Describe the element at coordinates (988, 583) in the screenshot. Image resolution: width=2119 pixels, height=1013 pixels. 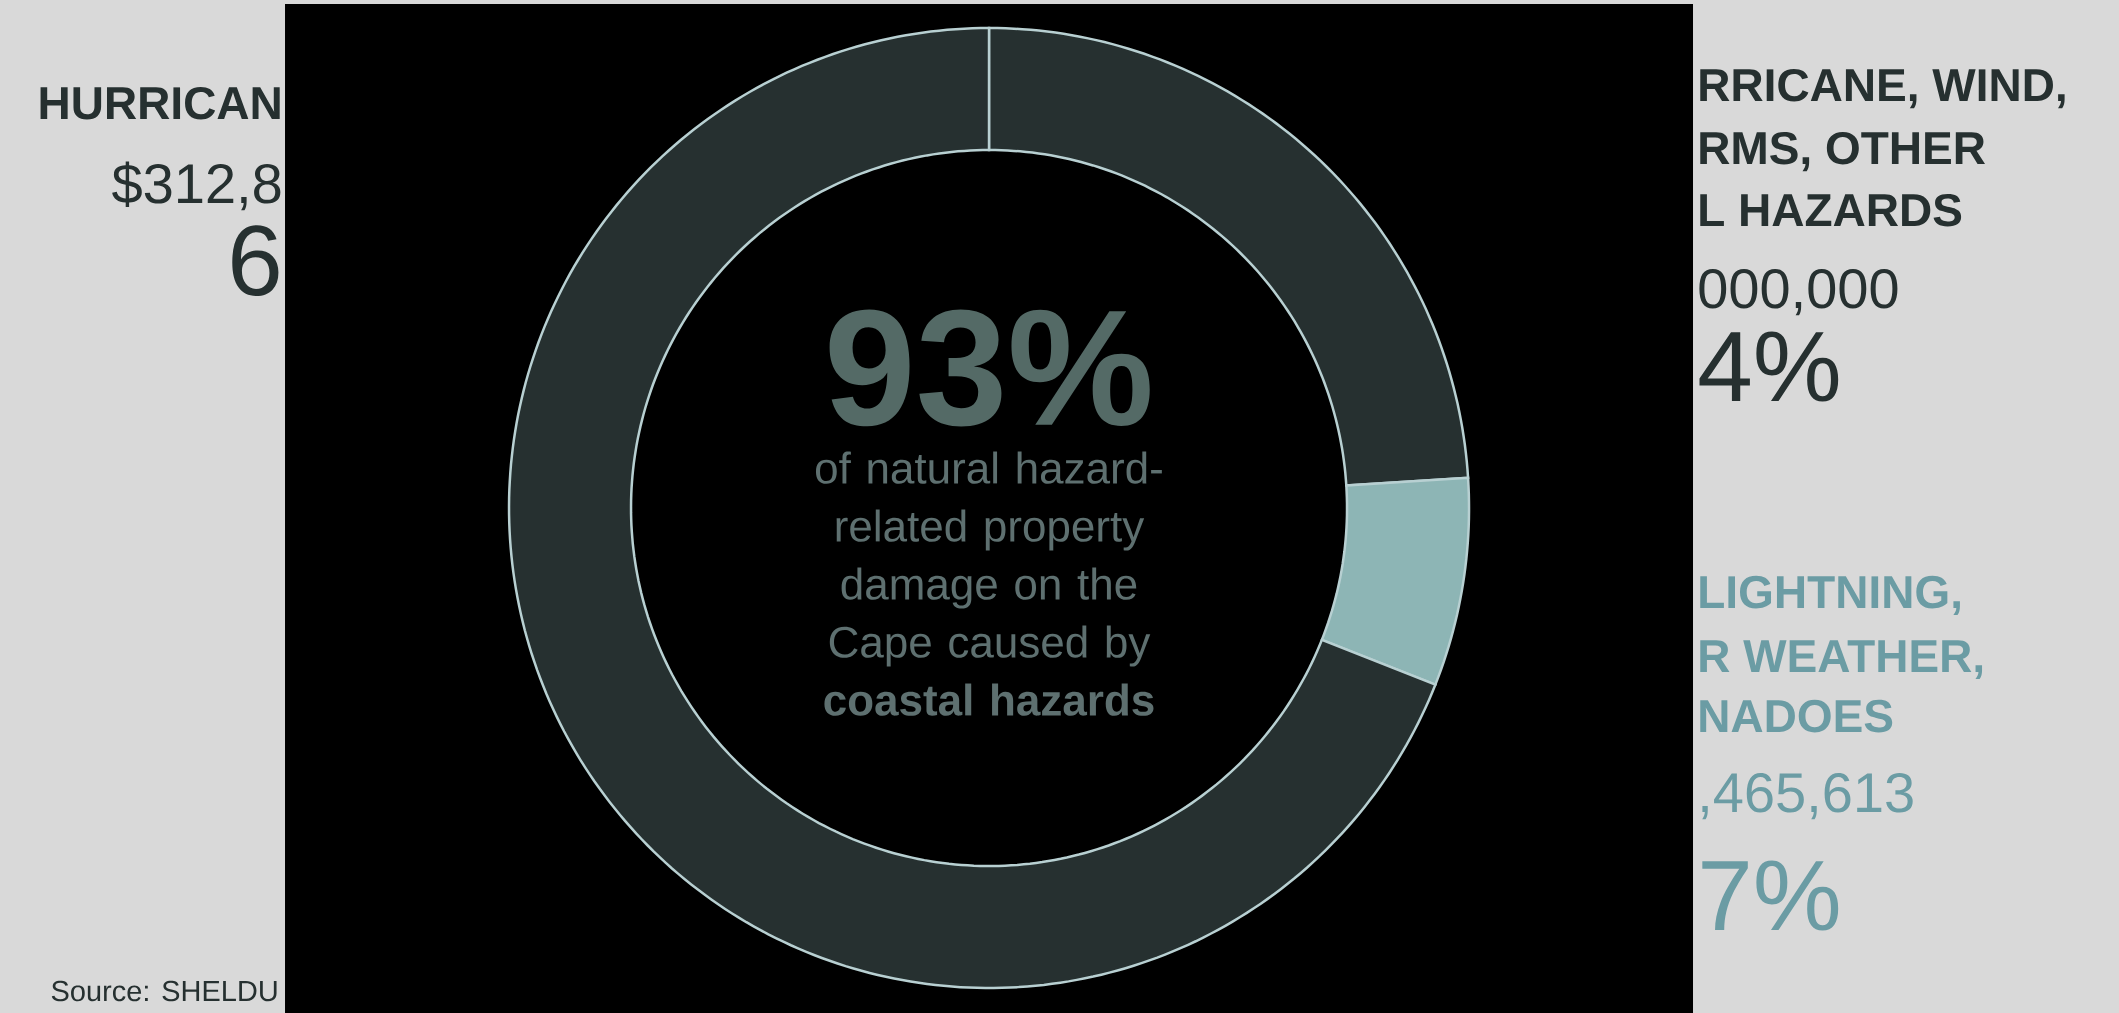
I see `text: of natural hazard-related property damage on the Cape caused by coastal hazards` at that location.